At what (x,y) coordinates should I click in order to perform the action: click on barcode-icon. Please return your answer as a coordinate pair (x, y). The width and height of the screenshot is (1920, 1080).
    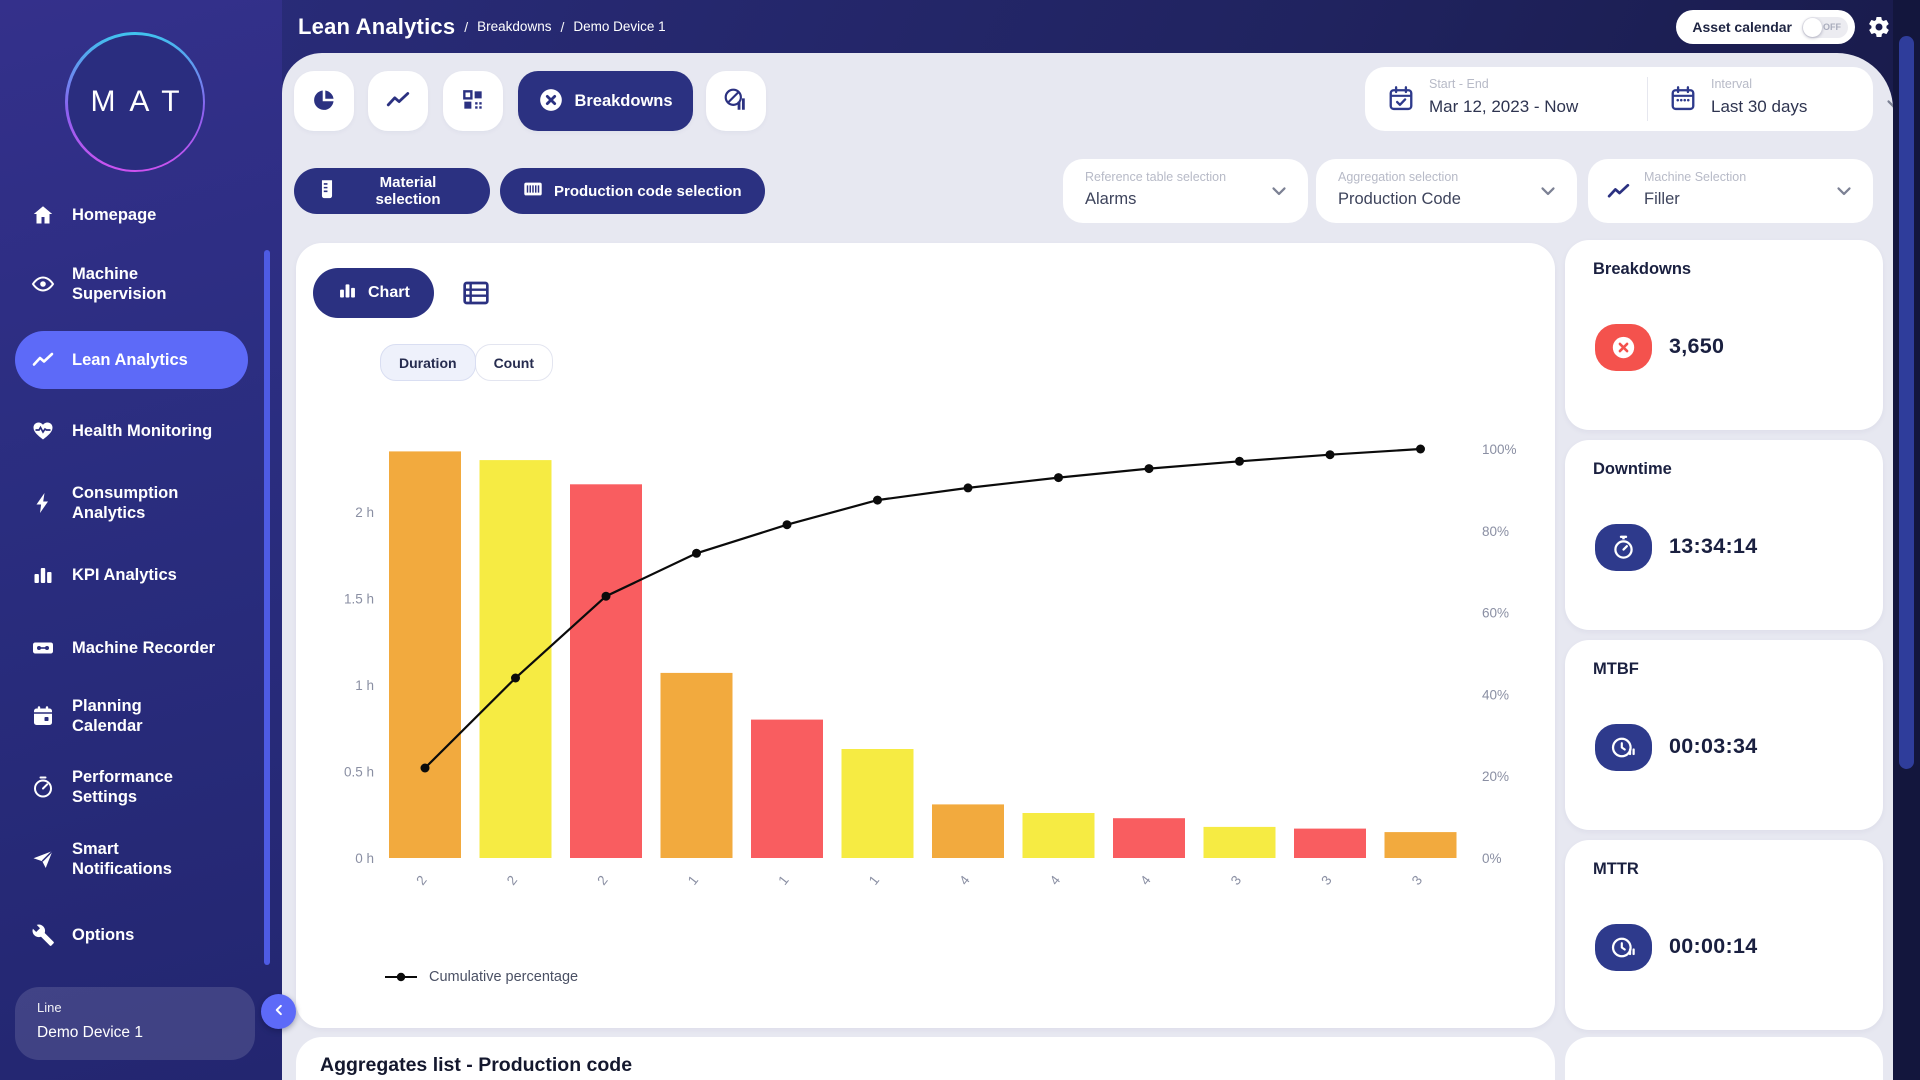
    Looking at the image, I should click on (533, 191).